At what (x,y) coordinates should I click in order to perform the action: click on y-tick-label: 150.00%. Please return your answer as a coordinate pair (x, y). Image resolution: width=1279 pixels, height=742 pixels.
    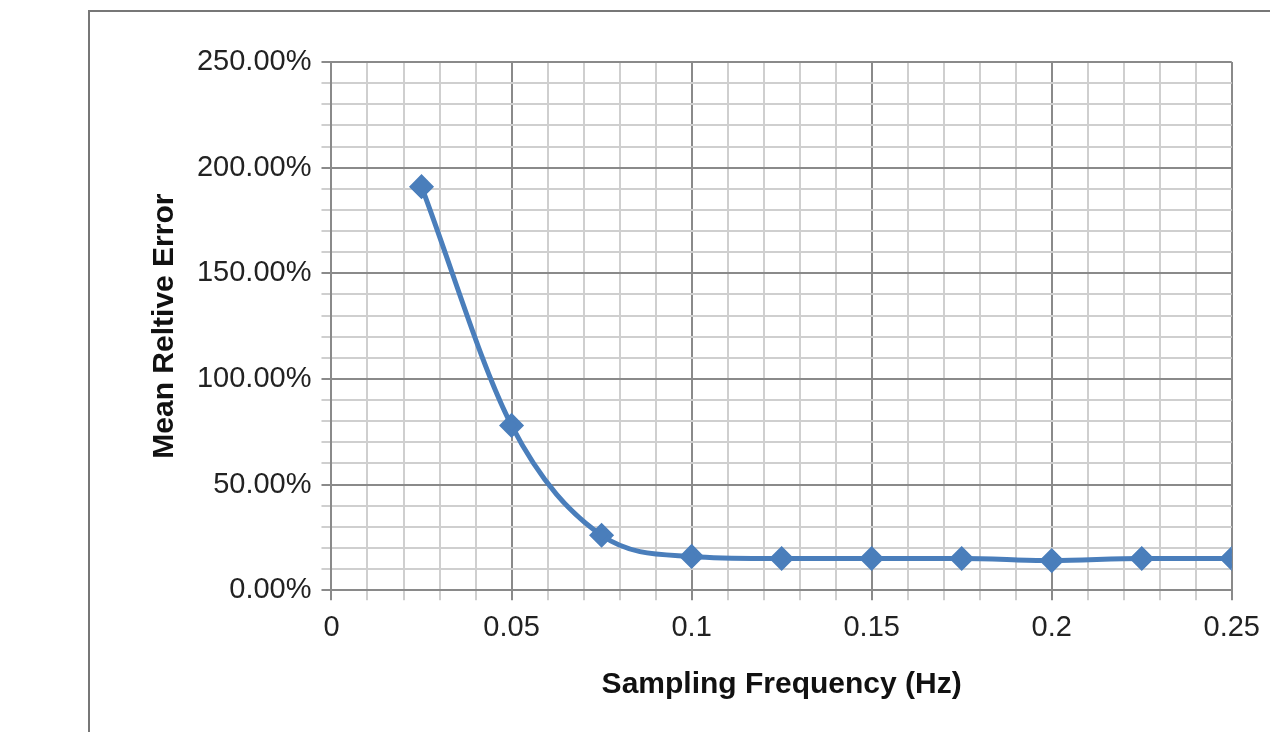
    Looking at the image, I should click on (254, 271).